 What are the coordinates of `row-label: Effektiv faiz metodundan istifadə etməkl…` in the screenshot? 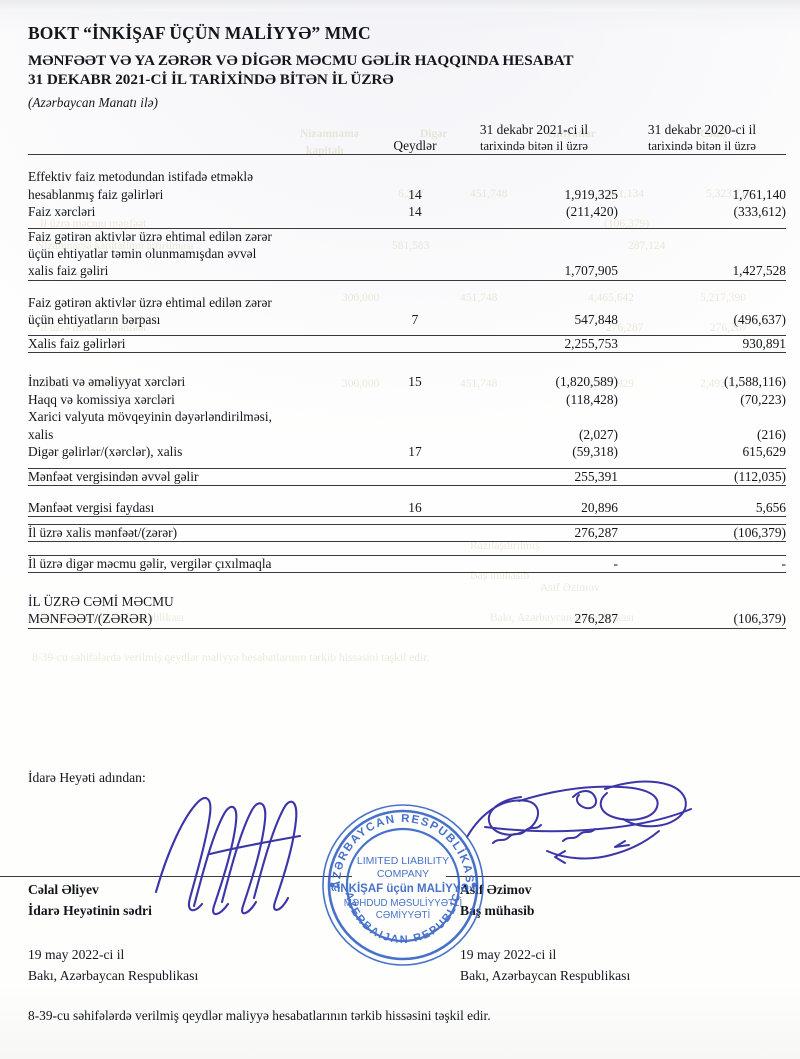 It's located at (141, 177).